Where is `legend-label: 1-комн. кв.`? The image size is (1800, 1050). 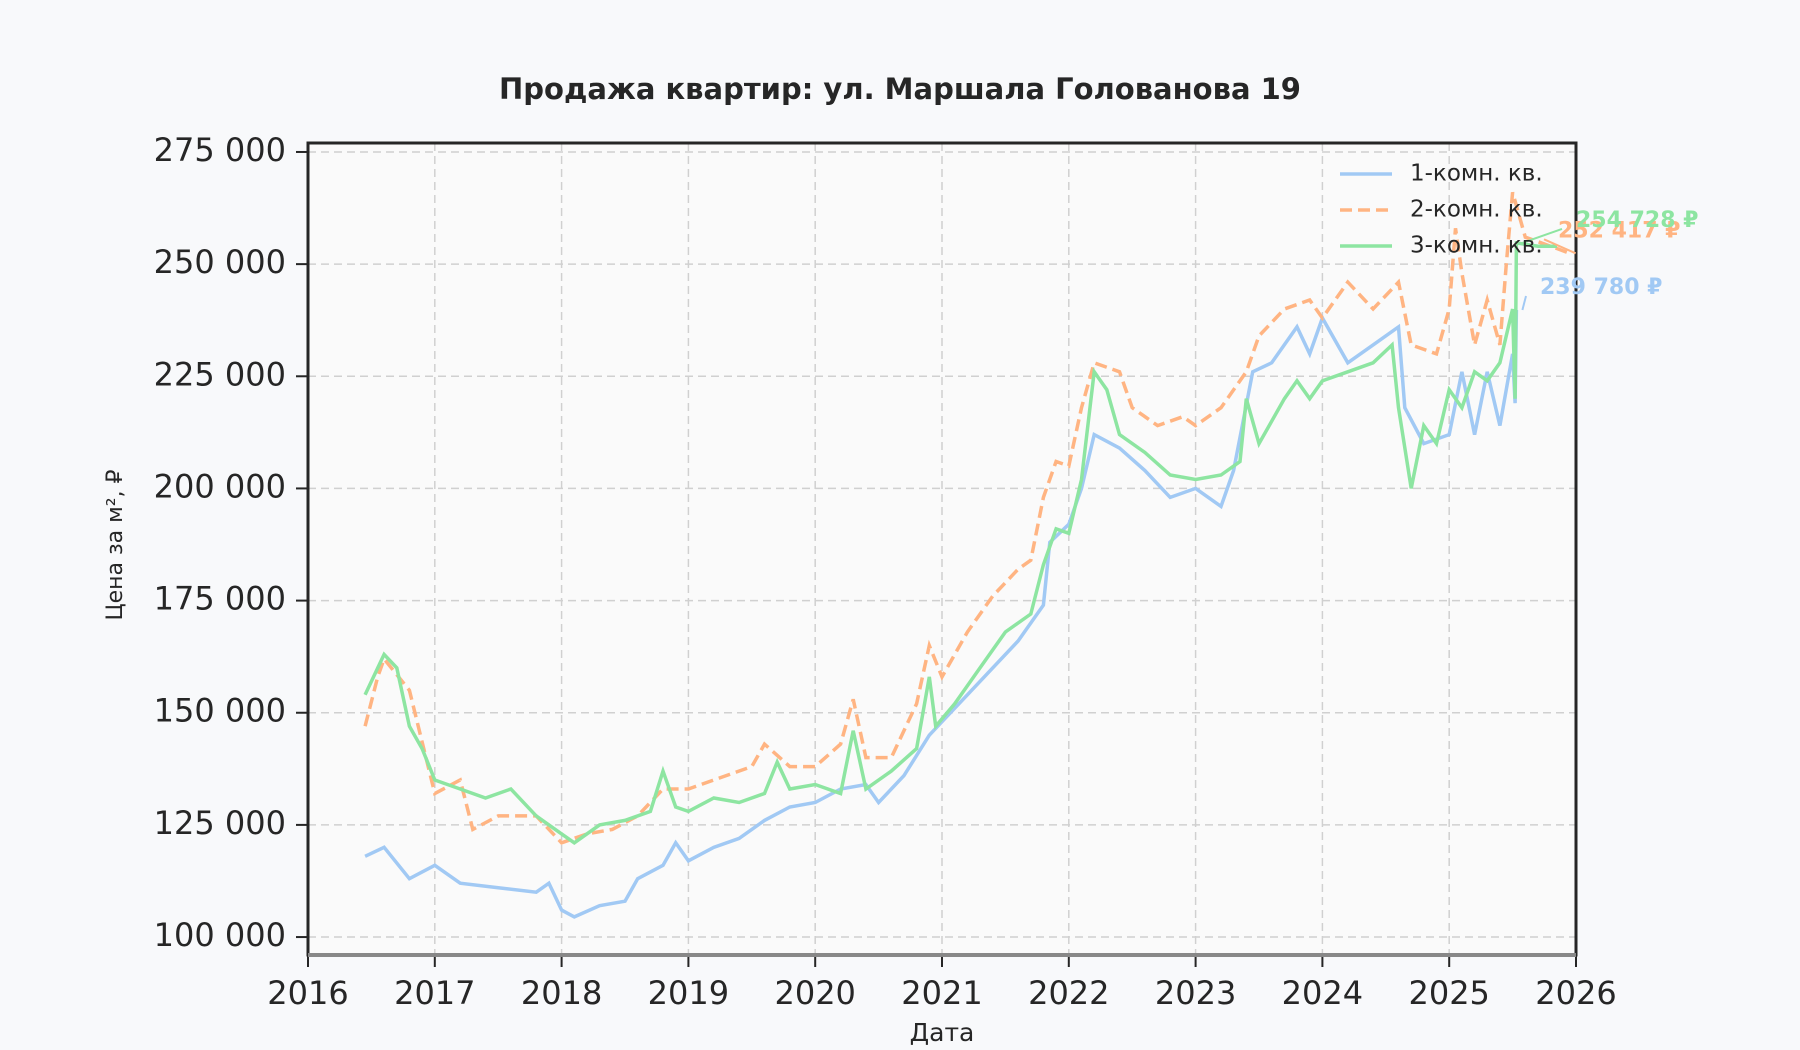 legend-label: 1-комн. кв. is located at coordinates (1476, 174).